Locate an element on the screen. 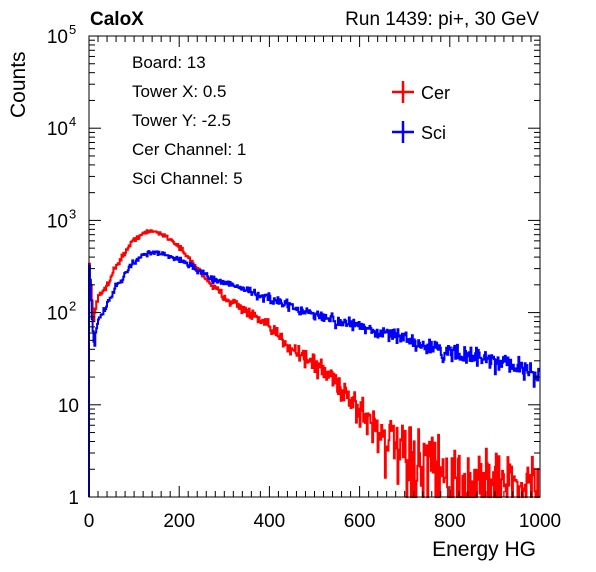 The image size is (596, 572). y-axis-label: Counts is located at coordinates (18, 84).